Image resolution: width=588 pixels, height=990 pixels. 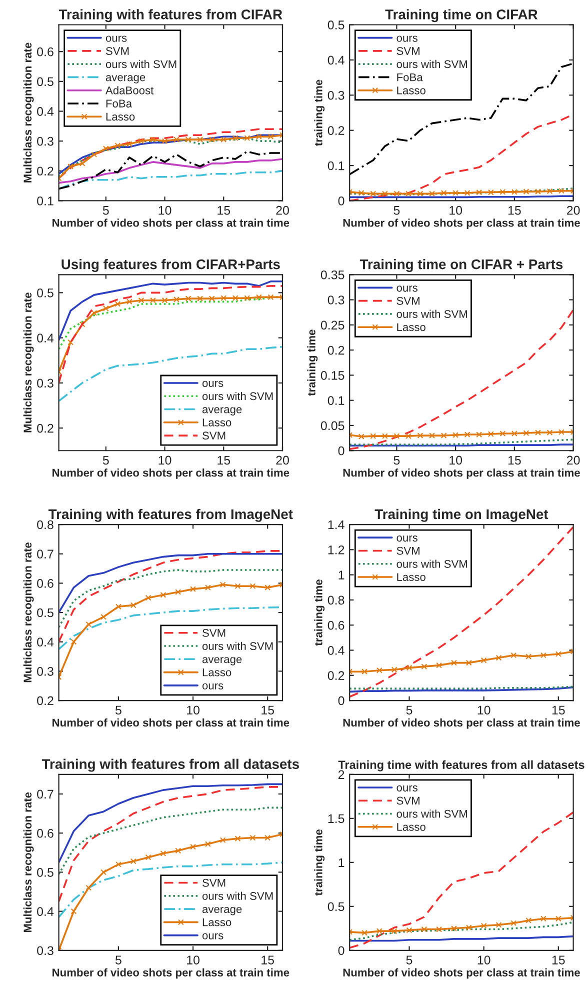 What do you see at coordinates (341, 451) in the screenshot?
I see `y-tick-label: 0` at bounding box center [341, 451].